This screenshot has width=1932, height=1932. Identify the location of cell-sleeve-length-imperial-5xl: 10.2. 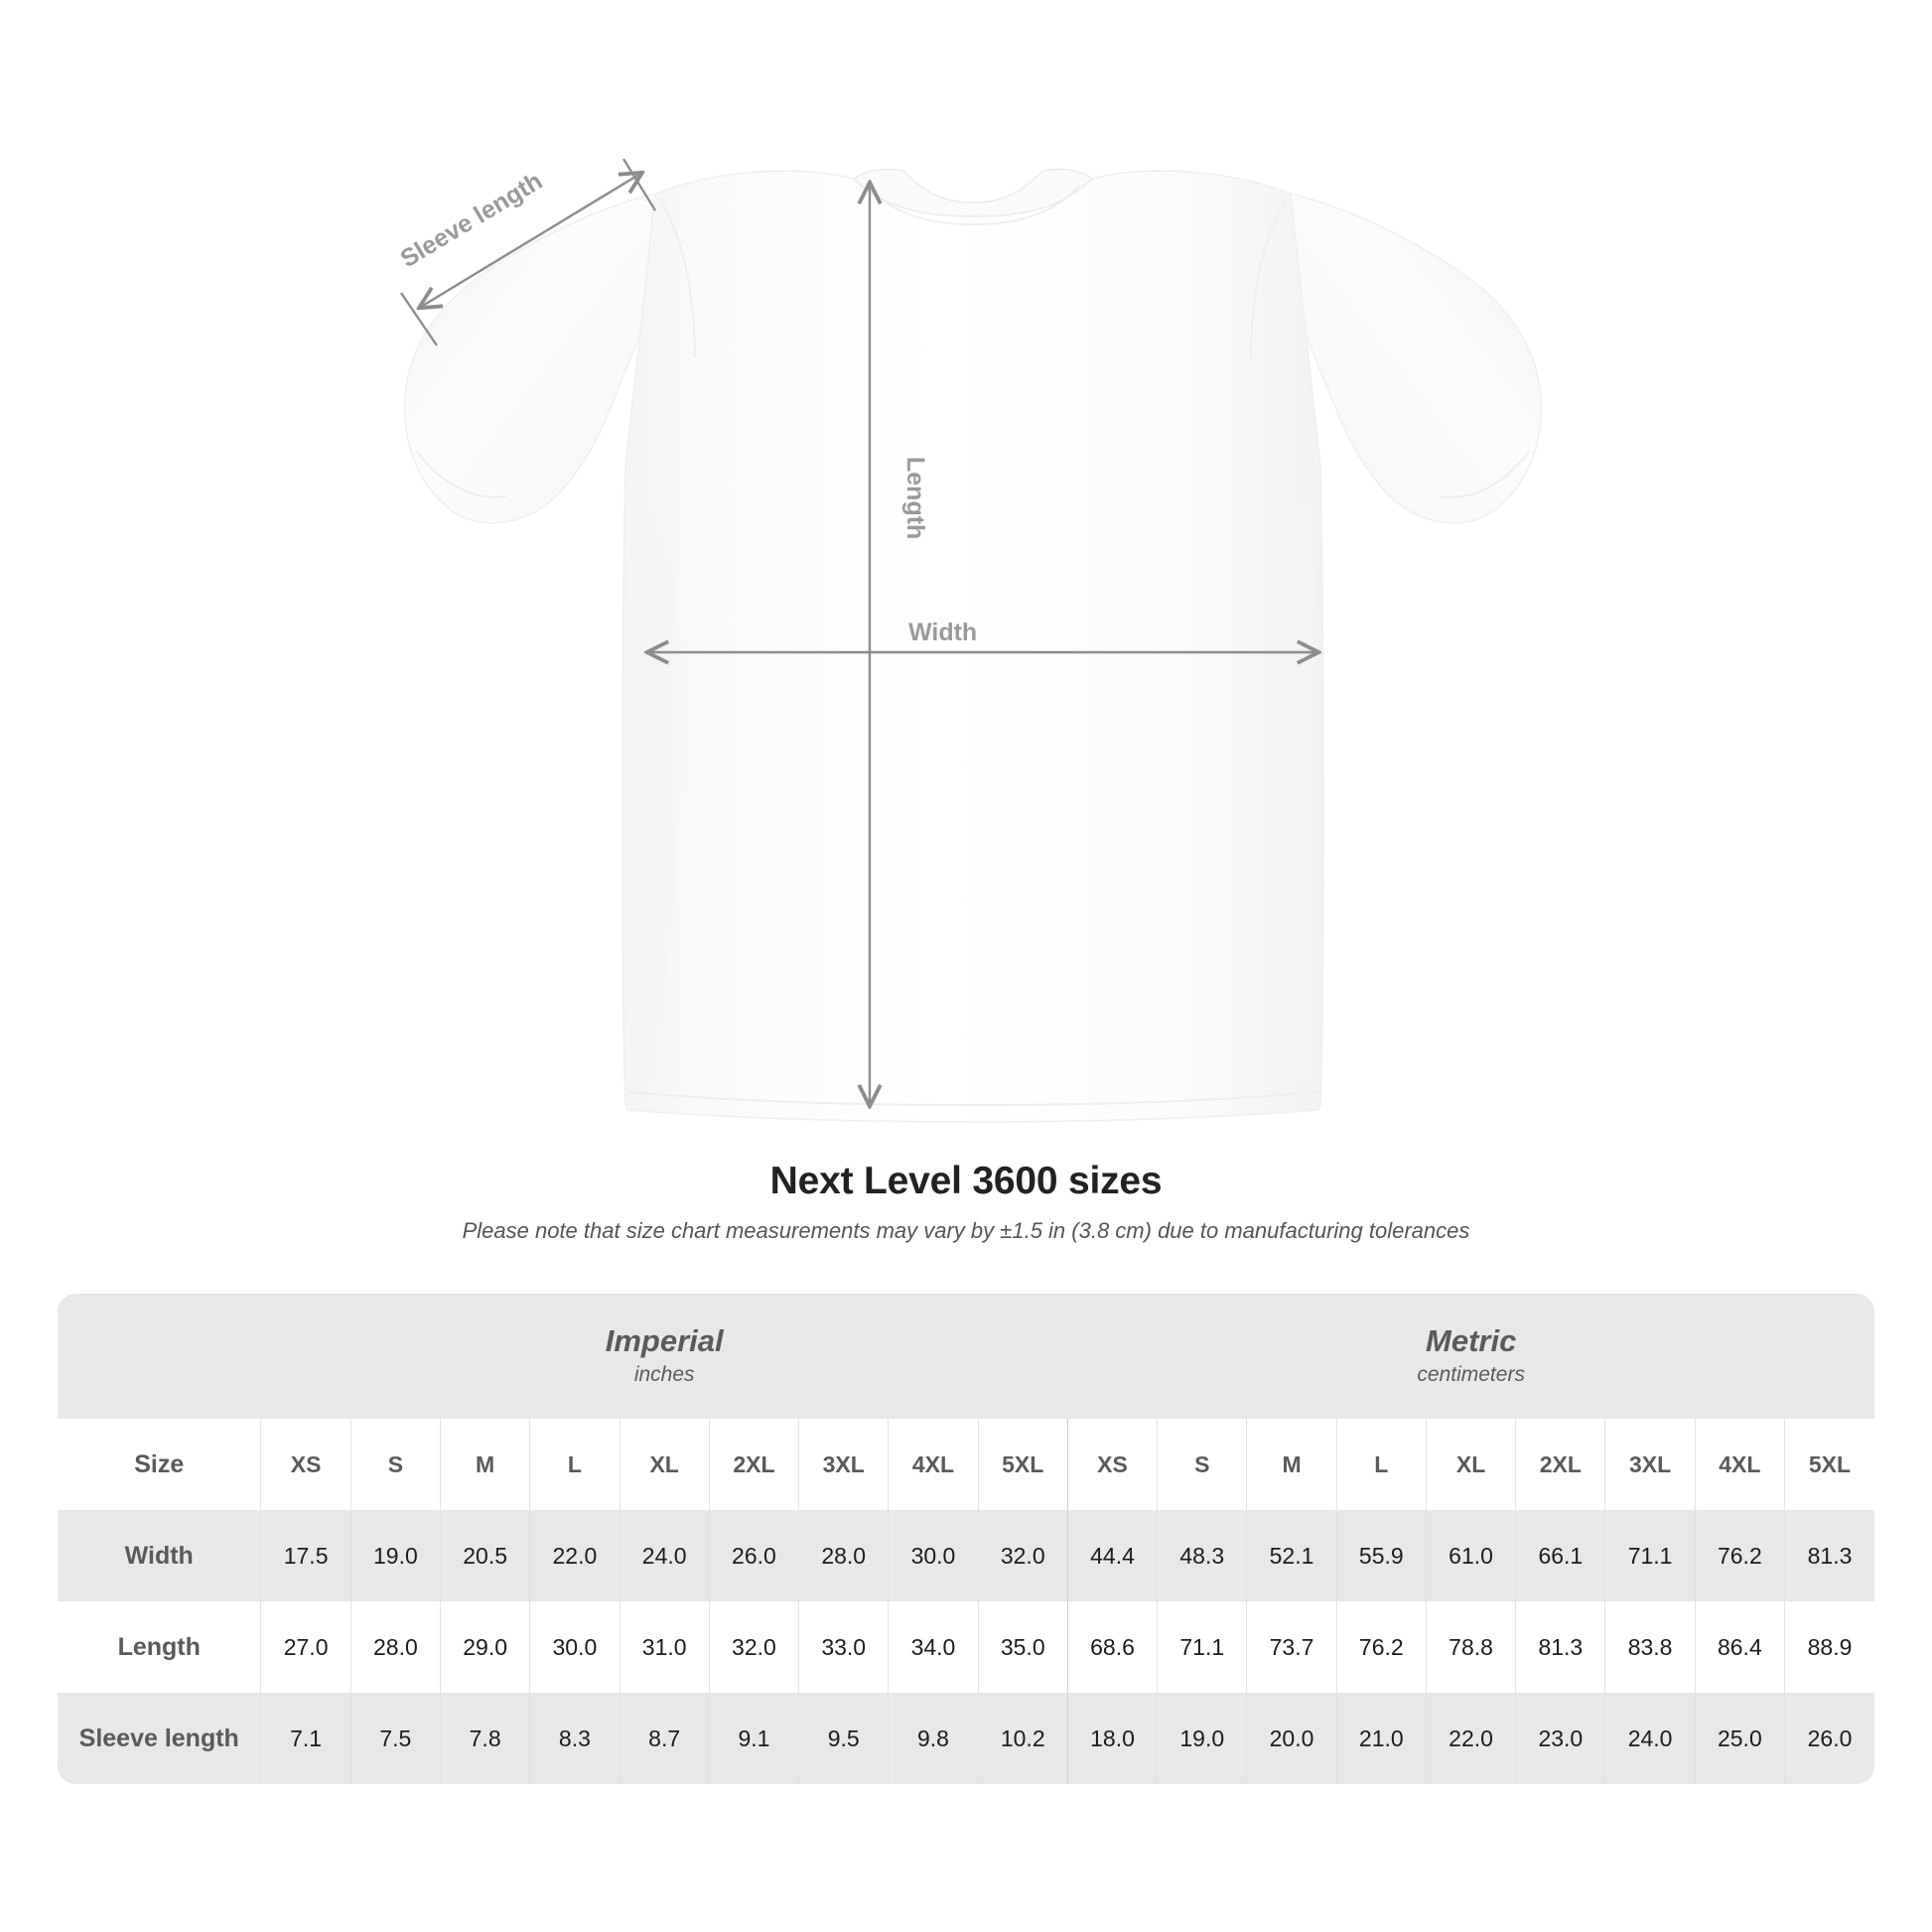
(1022, 1738).